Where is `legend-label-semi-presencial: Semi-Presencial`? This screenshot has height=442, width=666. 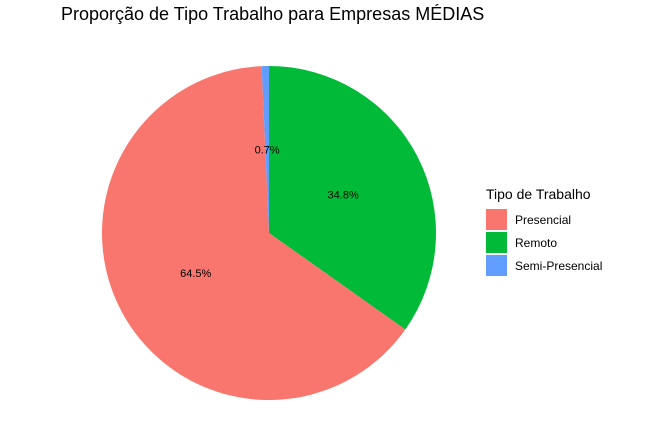 legend-label-semi-presencial: Semi-Presencial is located at coordinates (559, 265).